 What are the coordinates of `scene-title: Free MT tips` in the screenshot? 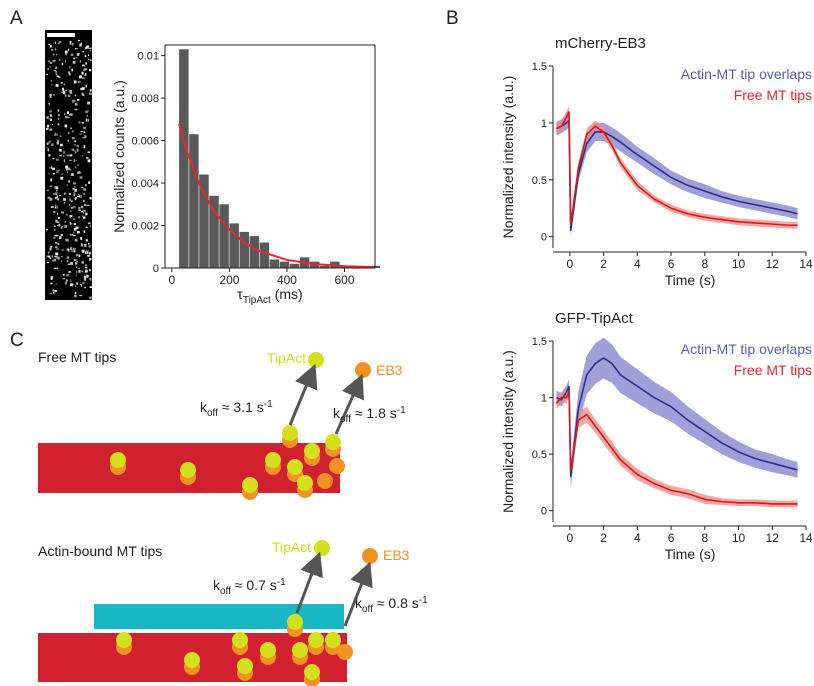 It's located at (77, 357).